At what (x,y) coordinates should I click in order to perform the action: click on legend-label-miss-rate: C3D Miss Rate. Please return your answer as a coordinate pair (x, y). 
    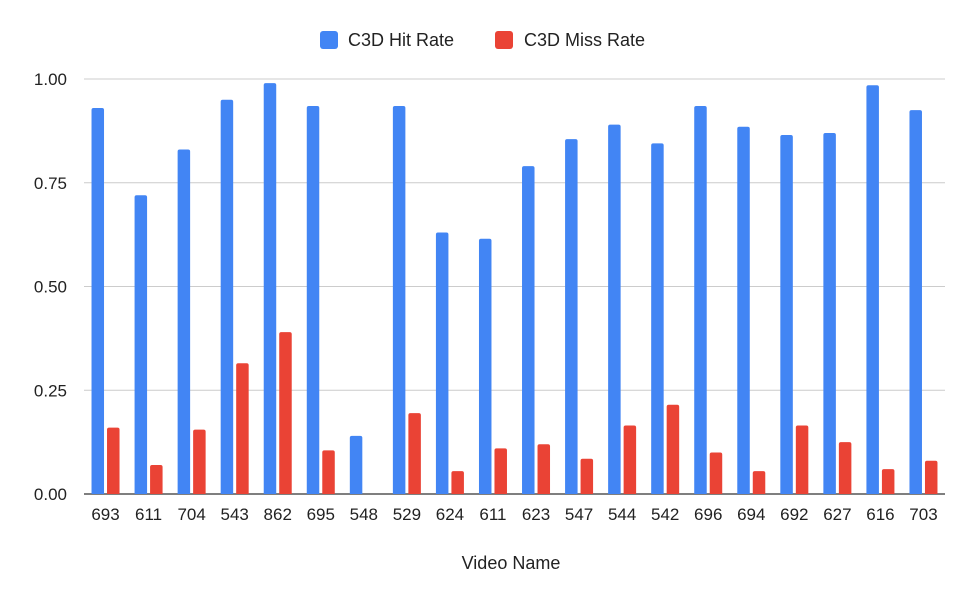
    Looking at the image, I should click on (584, 40).